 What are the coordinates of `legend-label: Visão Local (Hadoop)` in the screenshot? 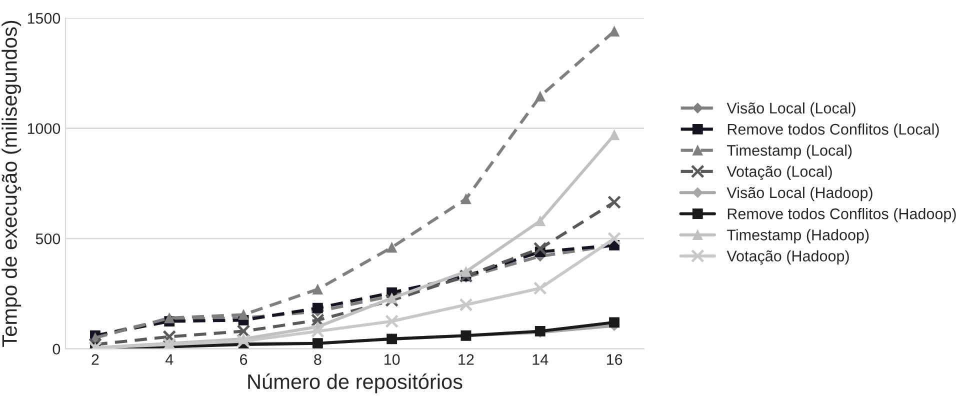 It's located at (799, 194).